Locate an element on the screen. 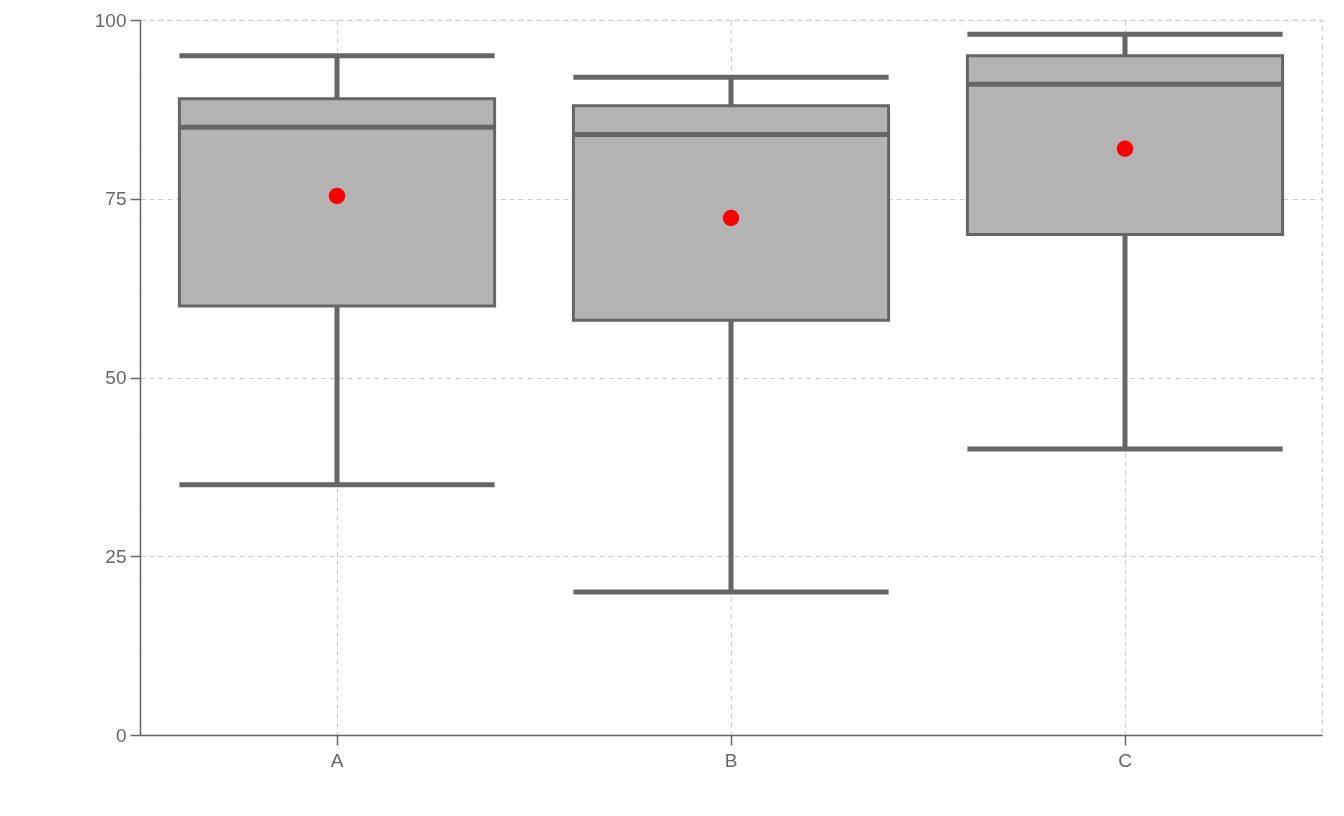  x-tick-label: A is located at coordinates (337, 760).